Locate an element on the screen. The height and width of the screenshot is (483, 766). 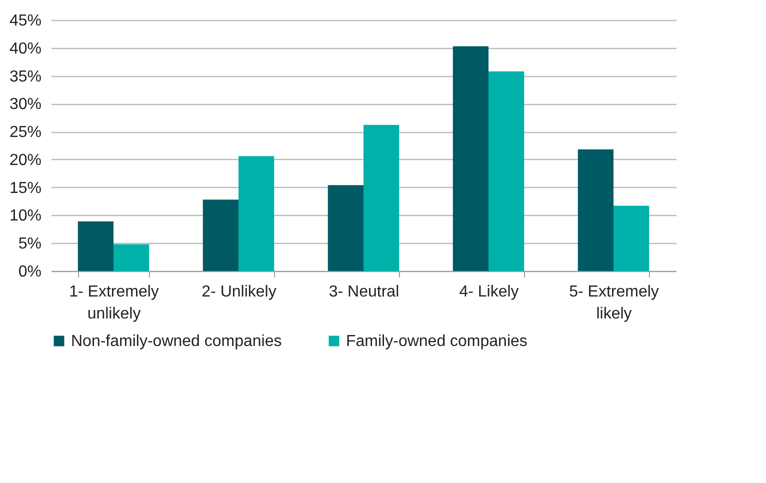
x-tick-label: 5- Extremely likely is located at coordinates (614, 303).